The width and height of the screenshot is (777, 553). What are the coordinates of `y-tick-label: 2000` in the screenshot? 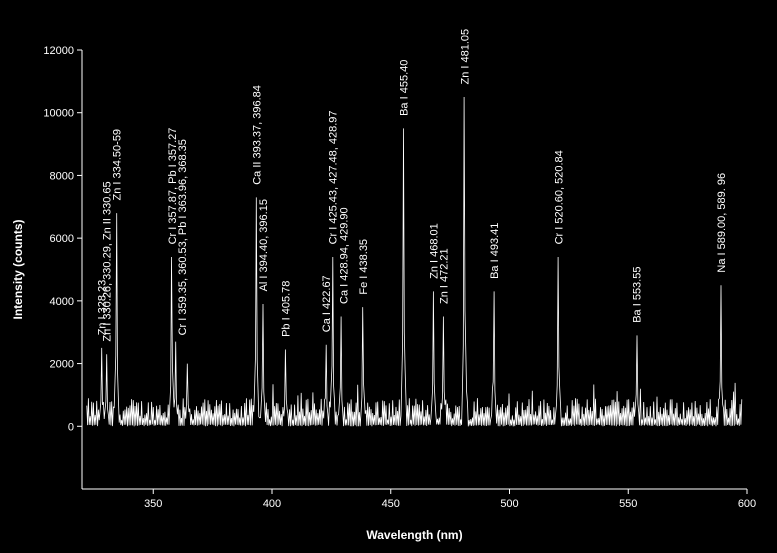 It's located at (62, 365).